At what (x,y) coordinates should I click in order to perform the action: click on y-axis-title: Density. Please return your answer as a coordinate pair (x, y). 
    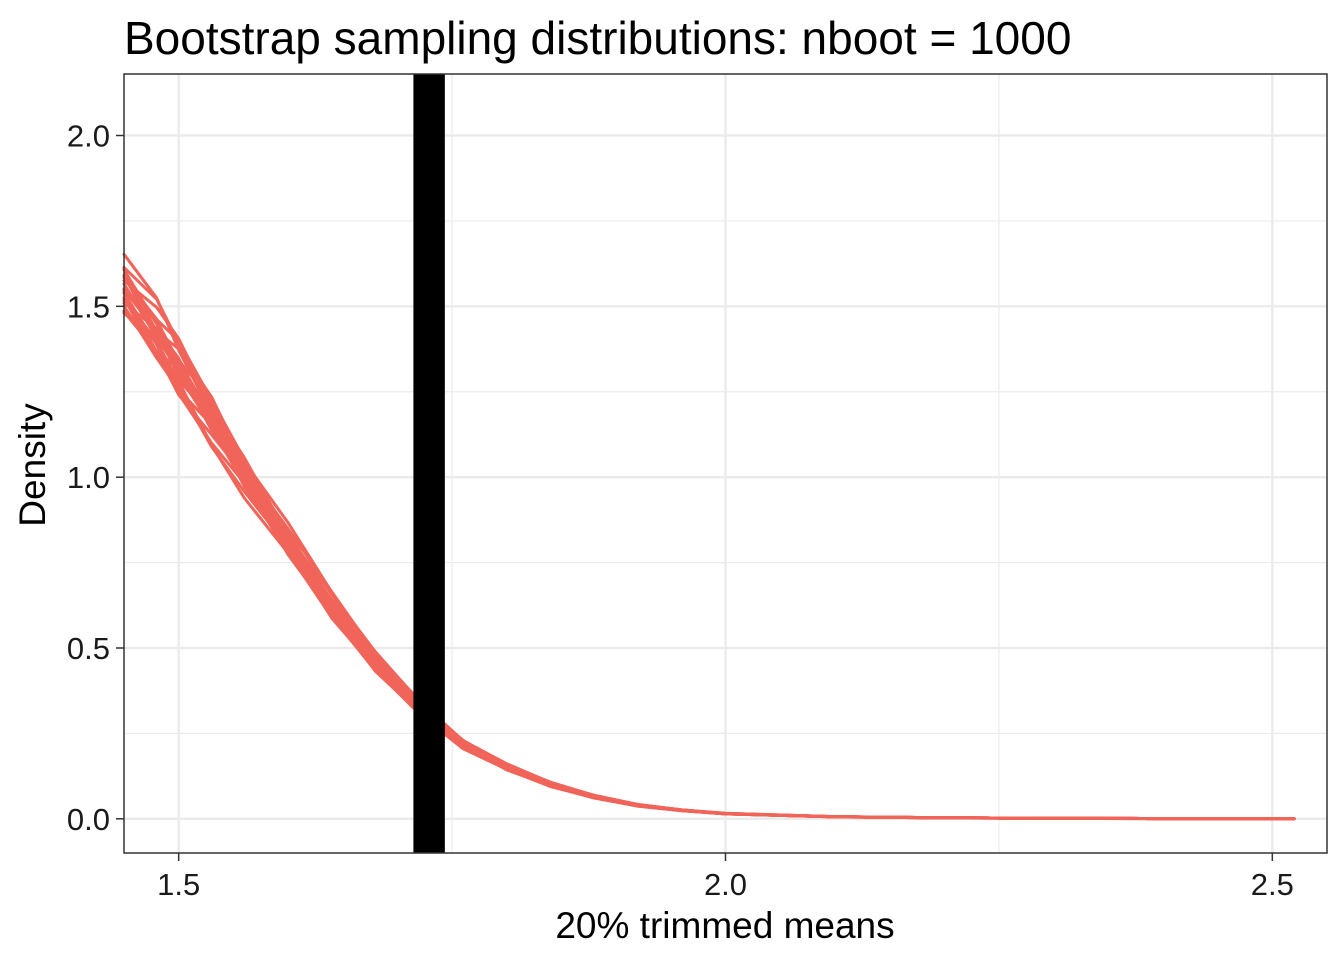
    Looking at the image, I should click on (32, 465).